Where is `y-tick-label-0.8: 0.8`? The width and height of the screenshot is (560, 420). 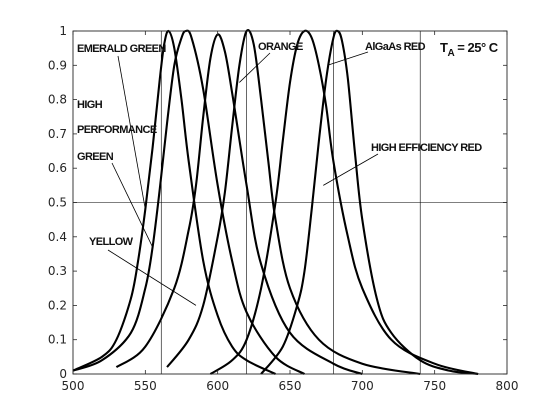 y-tick-label-0.8: 0.8 is located at coordinates (57, 100).